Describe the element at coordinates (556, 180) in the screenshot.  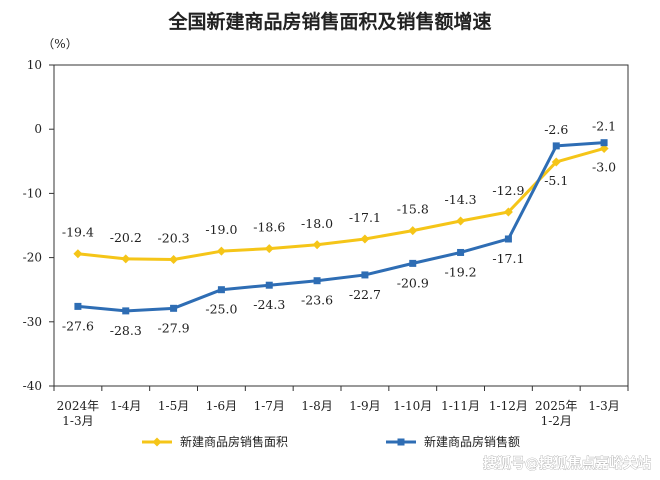
I see `sales-area-series-data-label: -5.1` at that location.